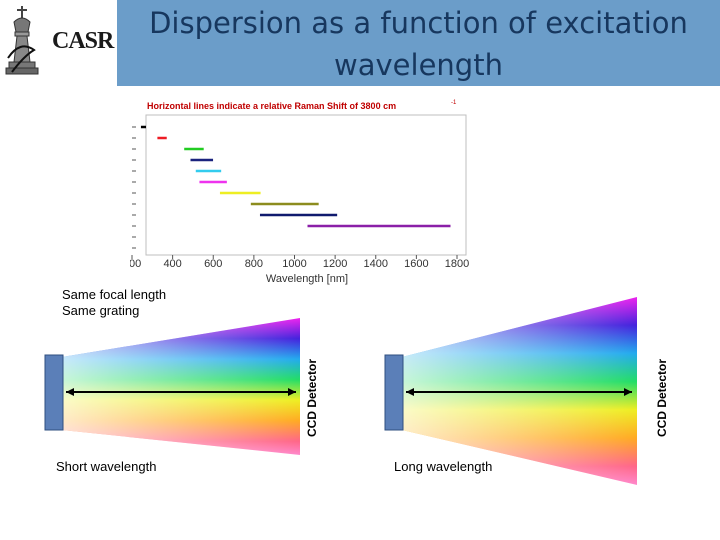 This screenshot has width=720, height=540. Describe the element at coordinates (662, 397) in the screenshot. I see `long-detector-label: CCD Detector` at that location.